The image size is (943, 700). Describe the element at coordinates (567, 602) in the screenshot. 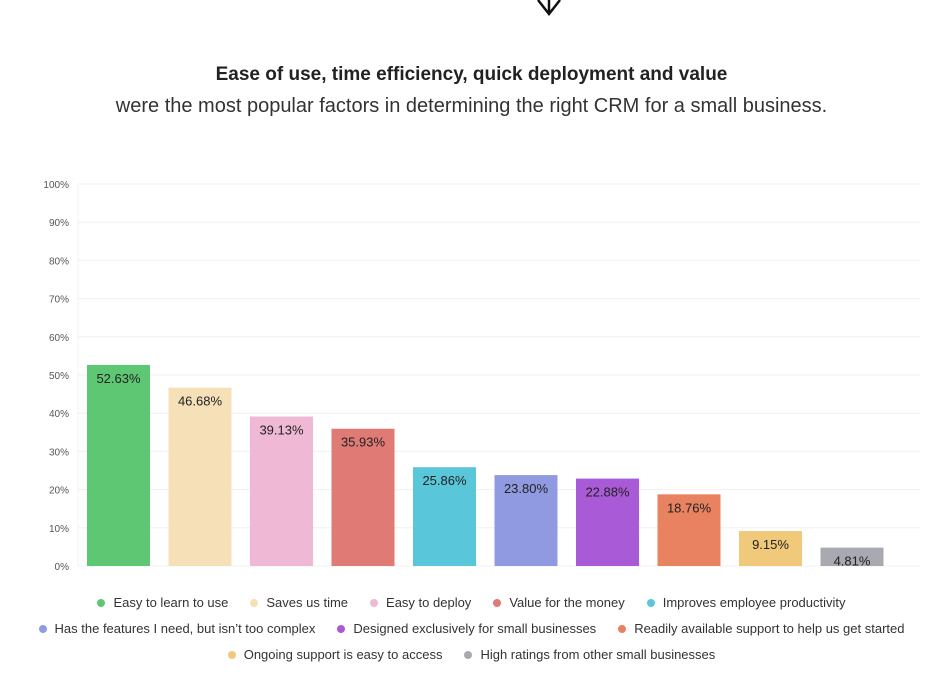

I see `legend-label: Value for the money` at that location.